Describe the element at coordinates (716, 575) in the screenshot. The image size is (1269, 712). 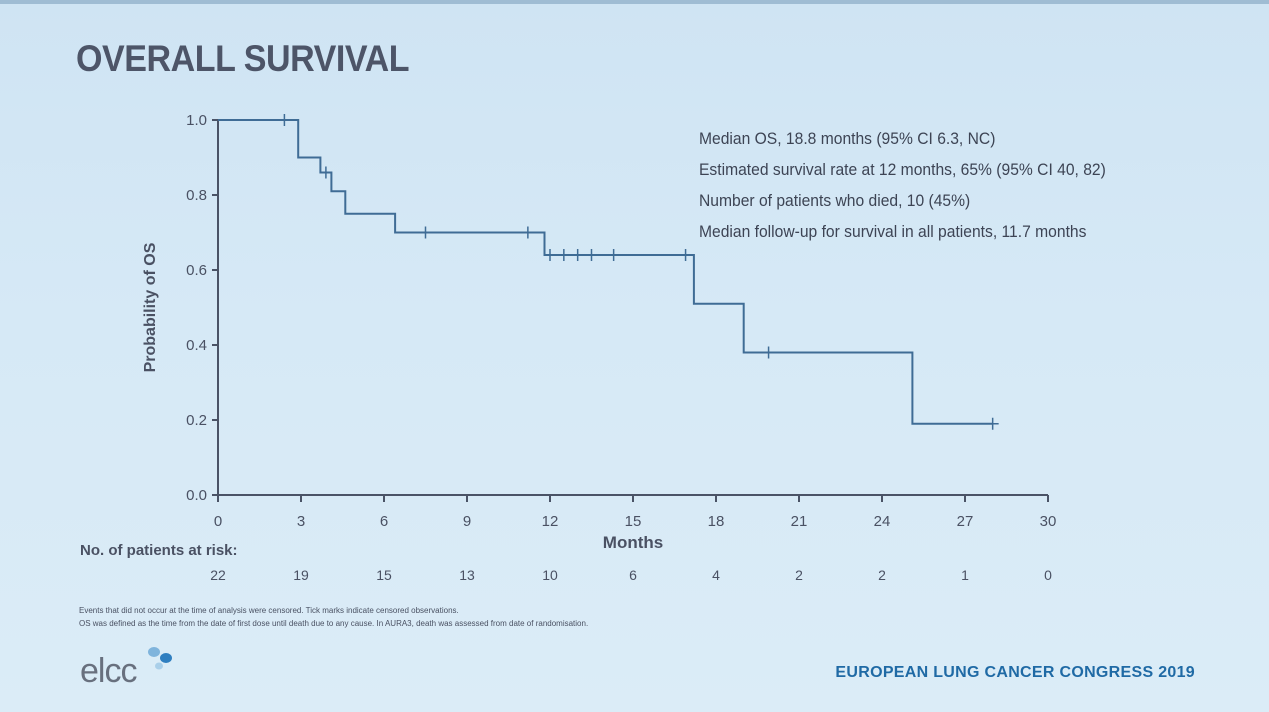
I see `risk-value: 4` at that location.